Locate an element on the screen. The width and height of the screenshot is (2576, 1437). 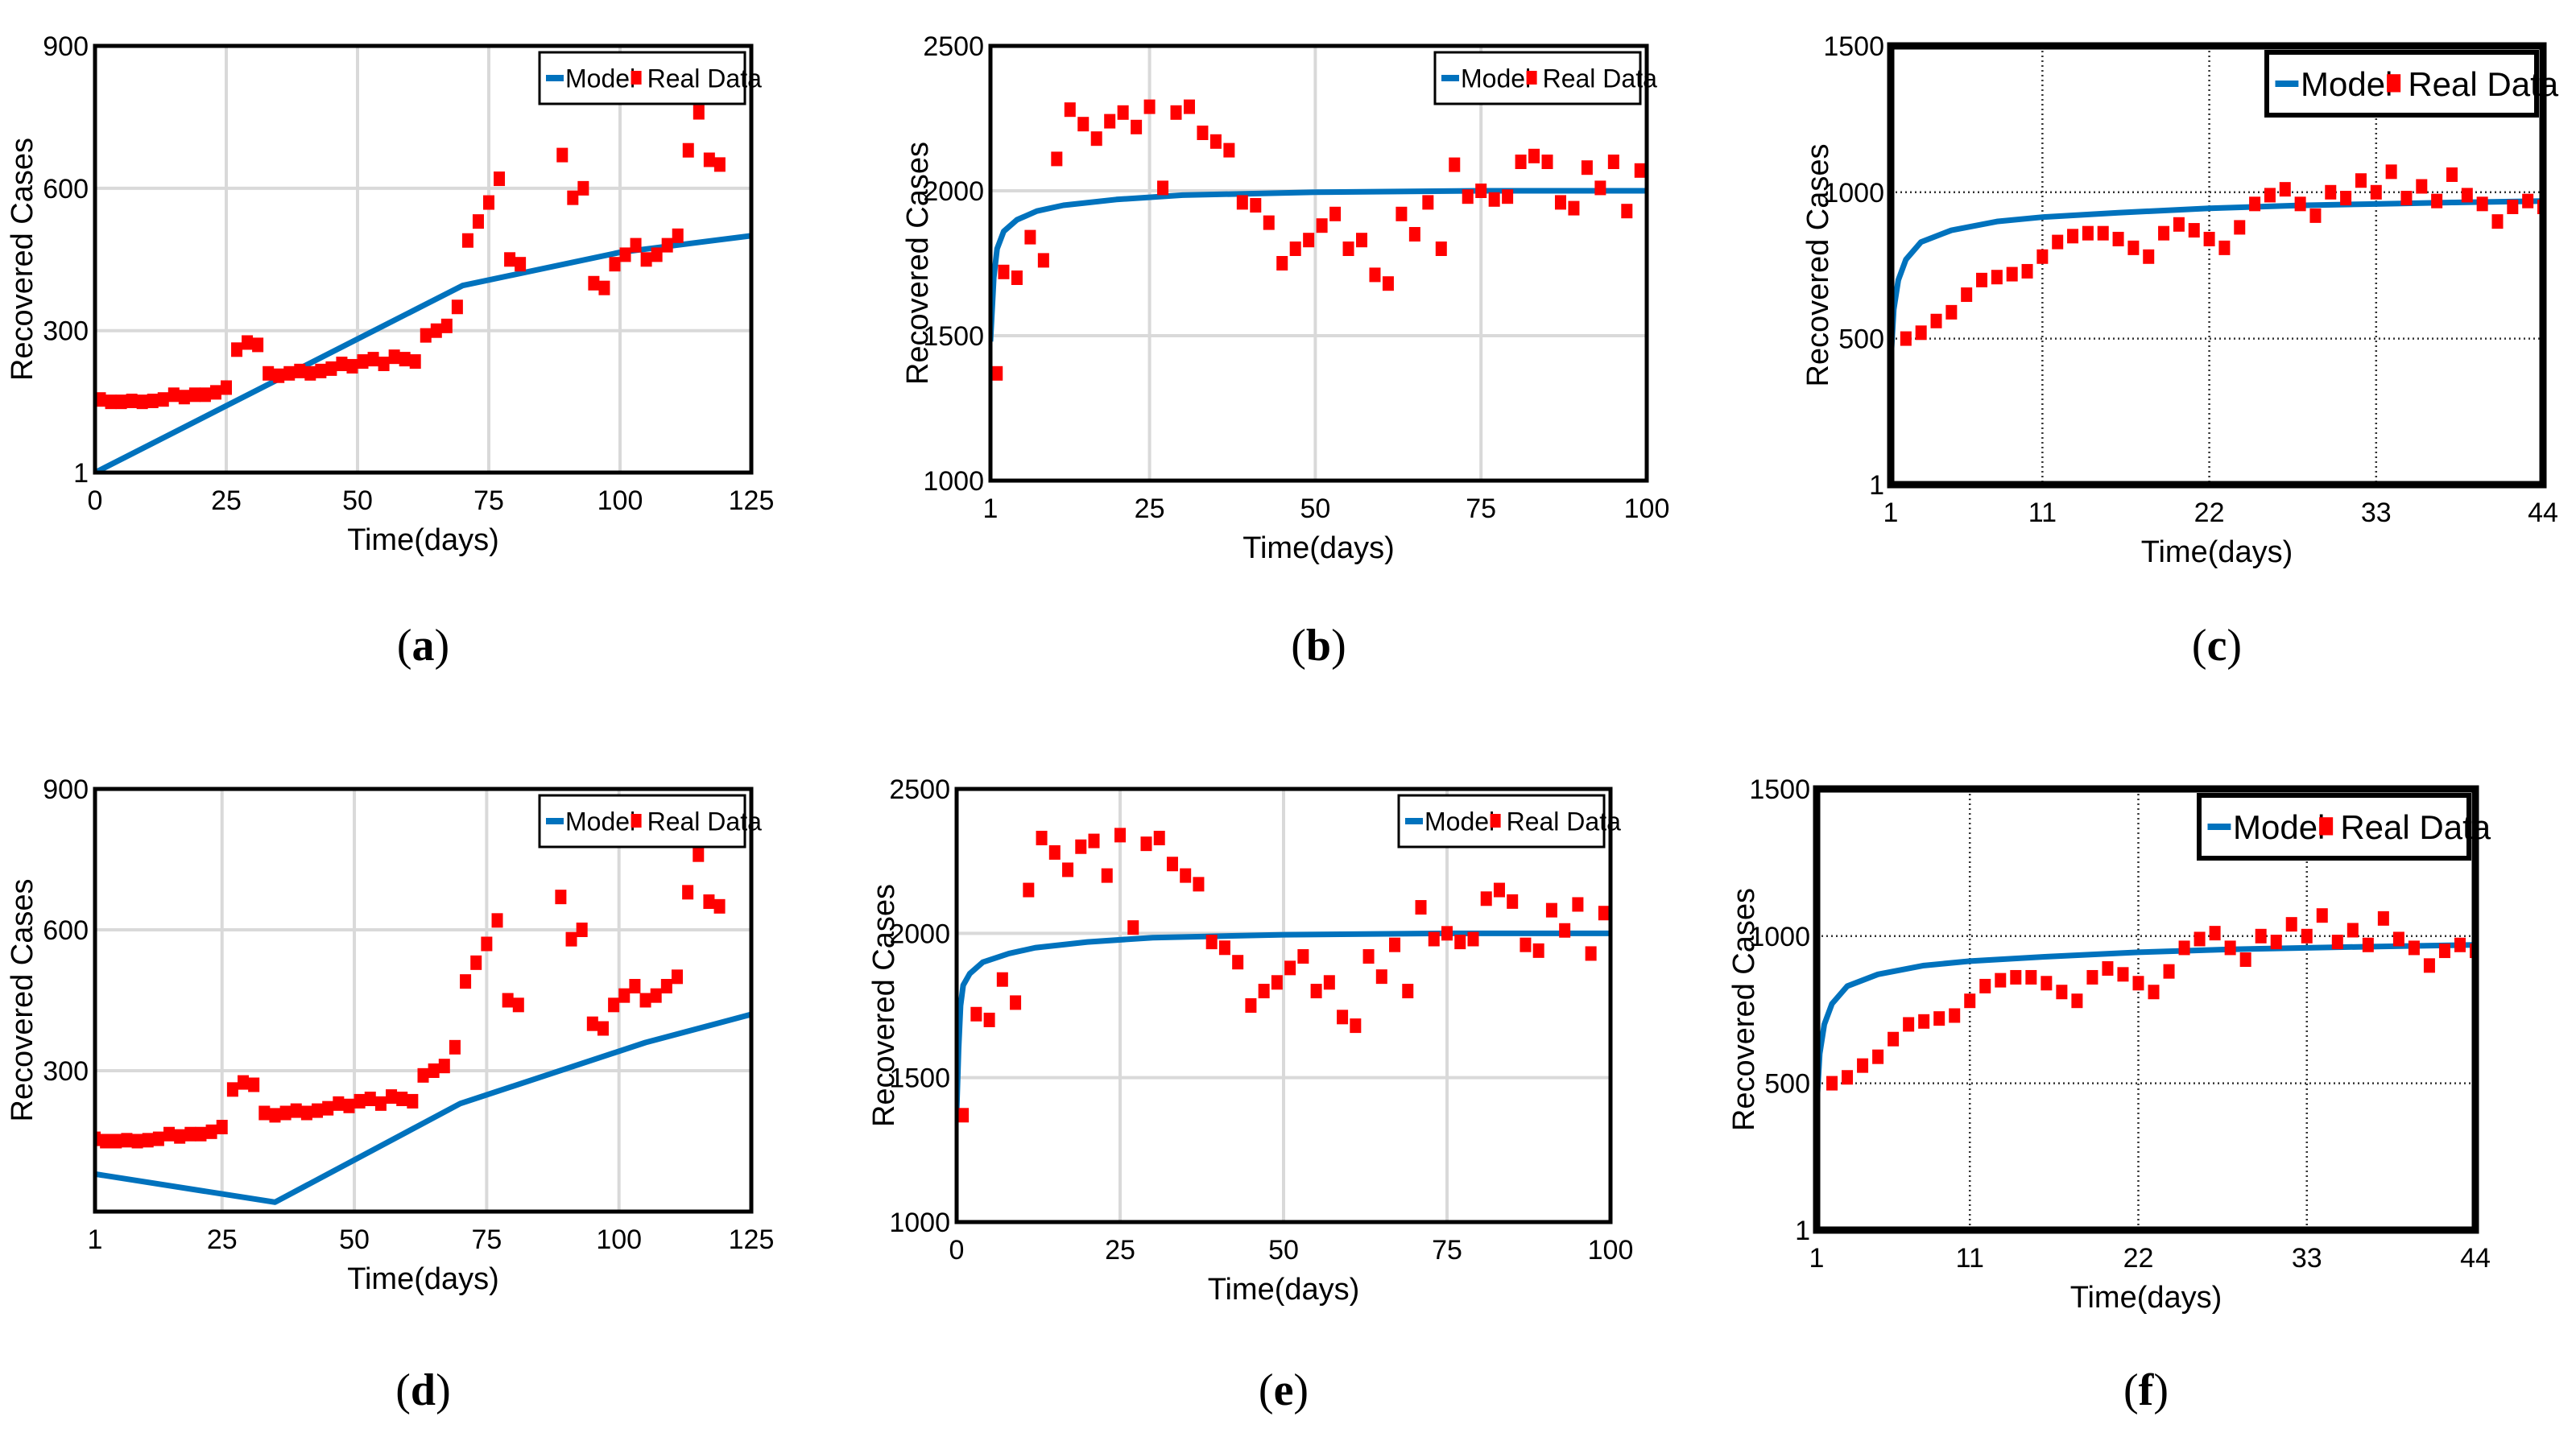
panel-caption: (a) is located at coordinates (423, 646).